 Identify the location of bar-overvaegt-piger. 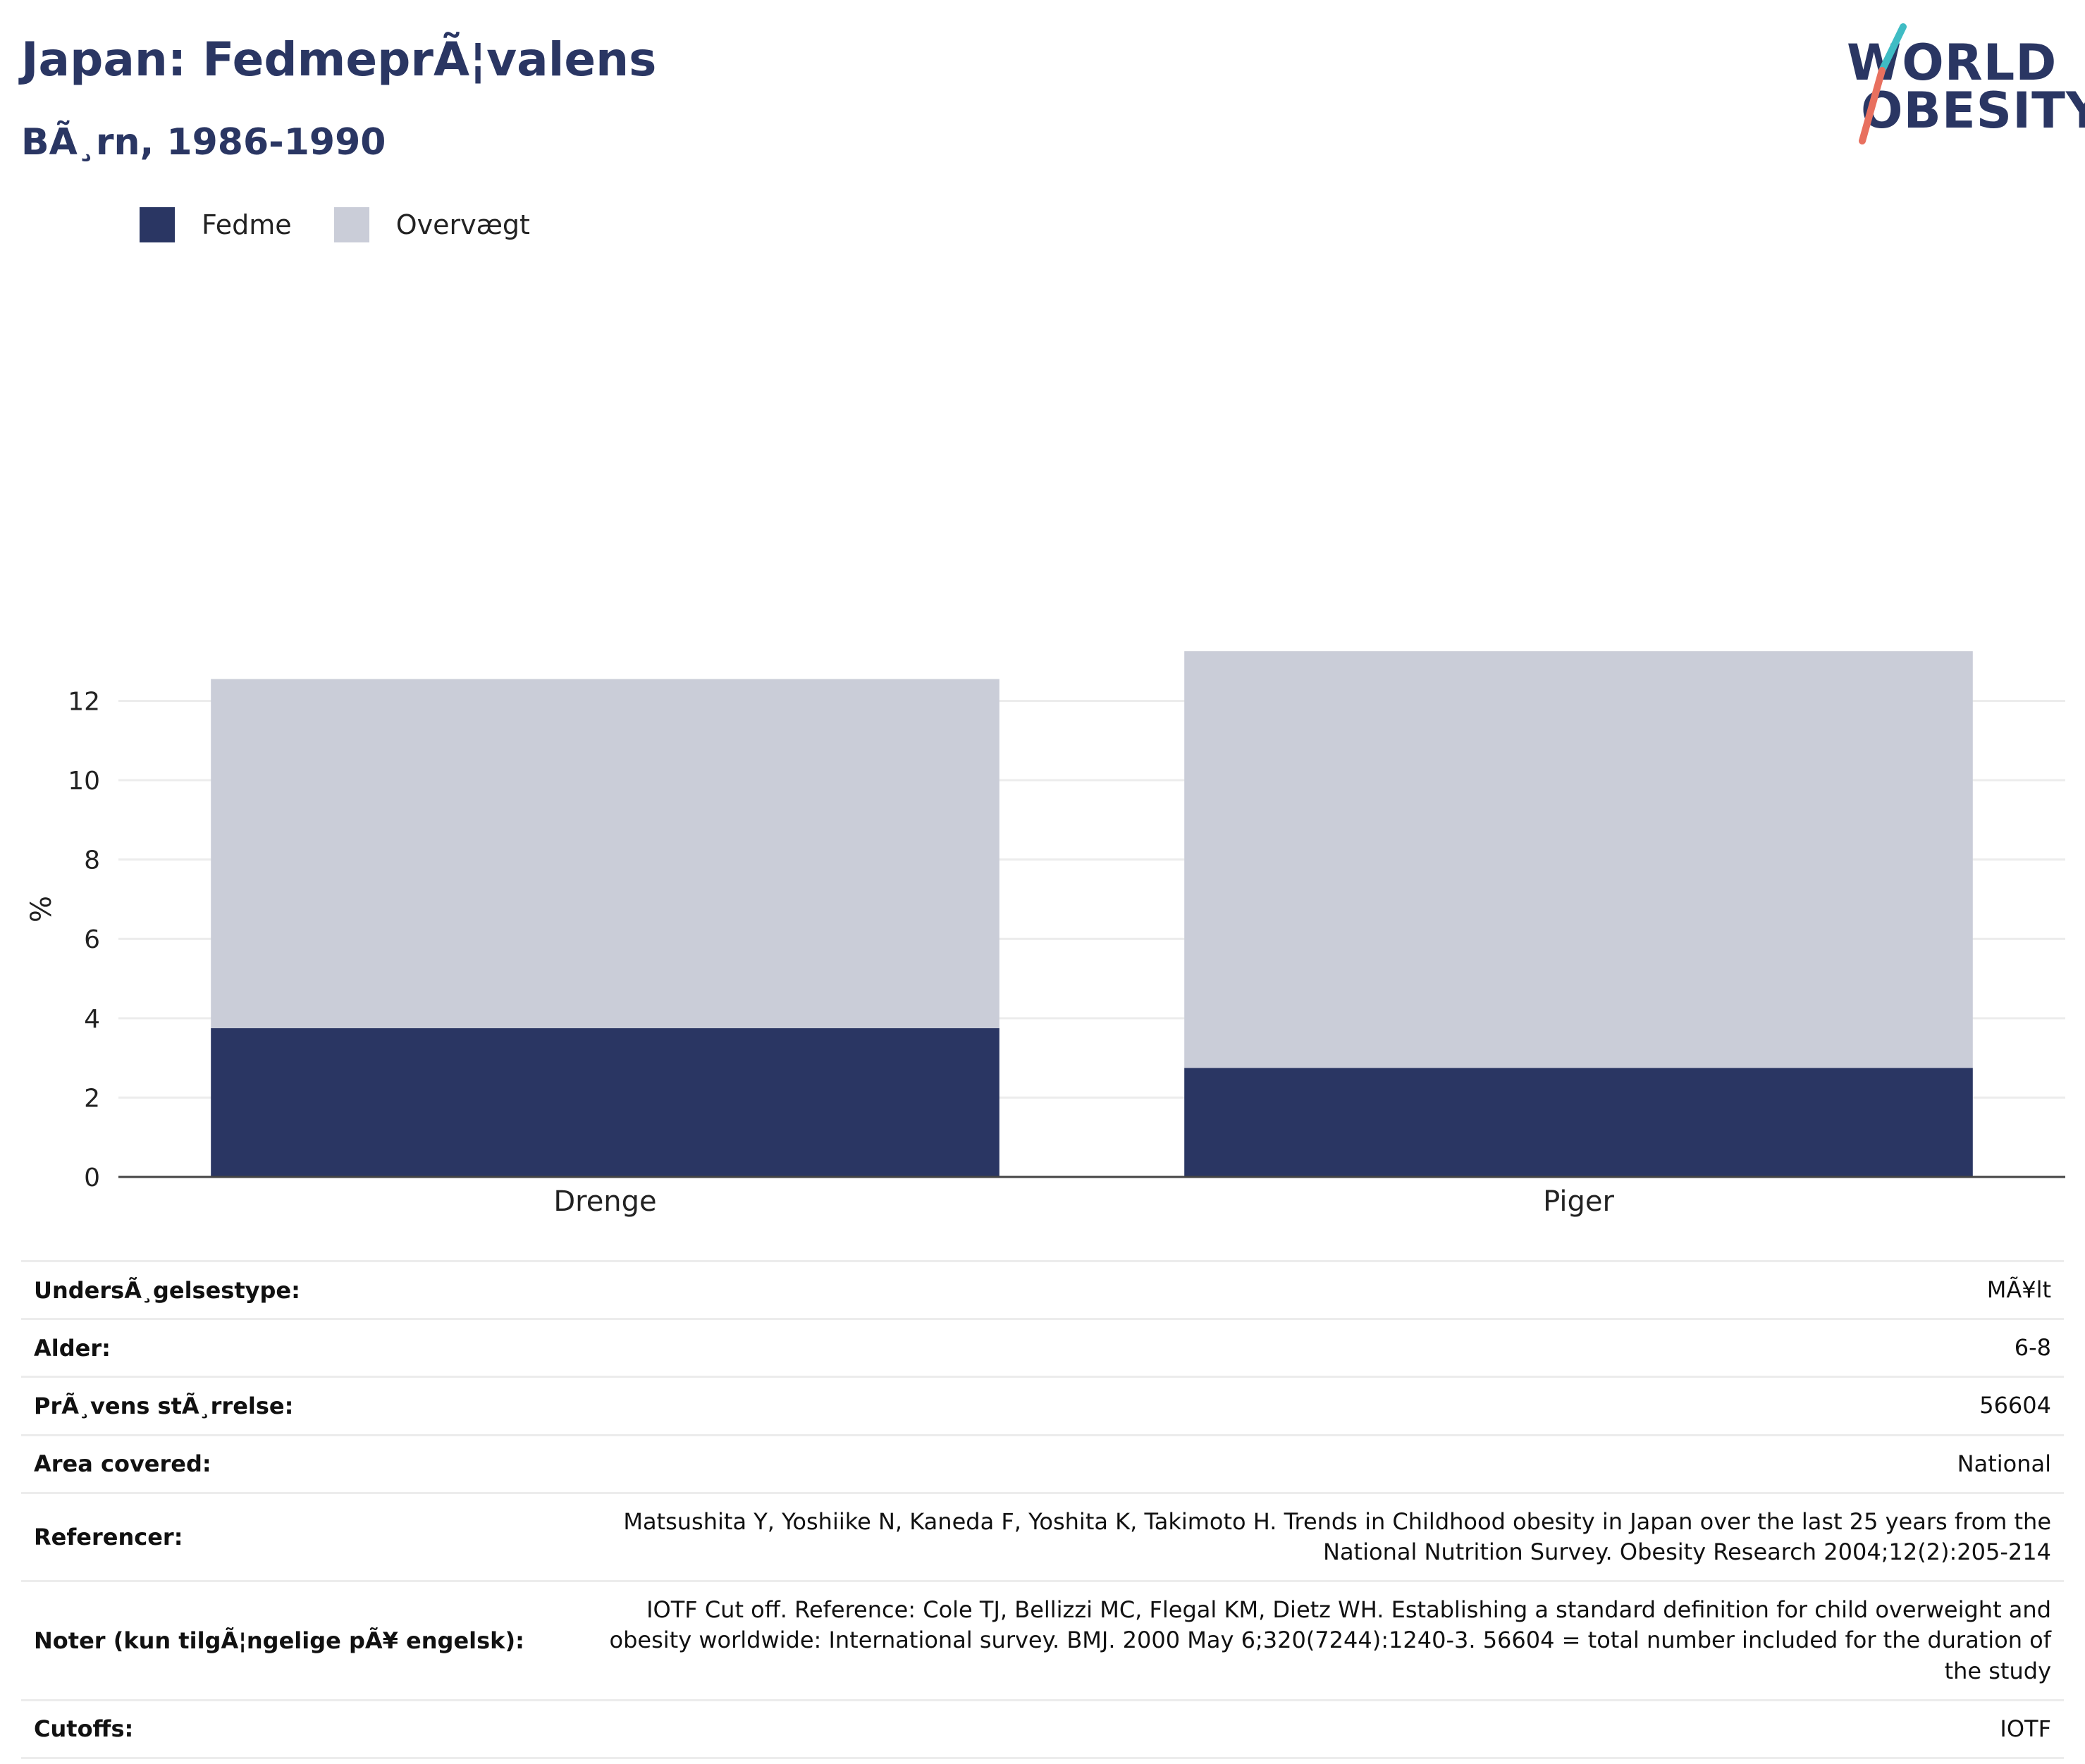
(1578, 859).